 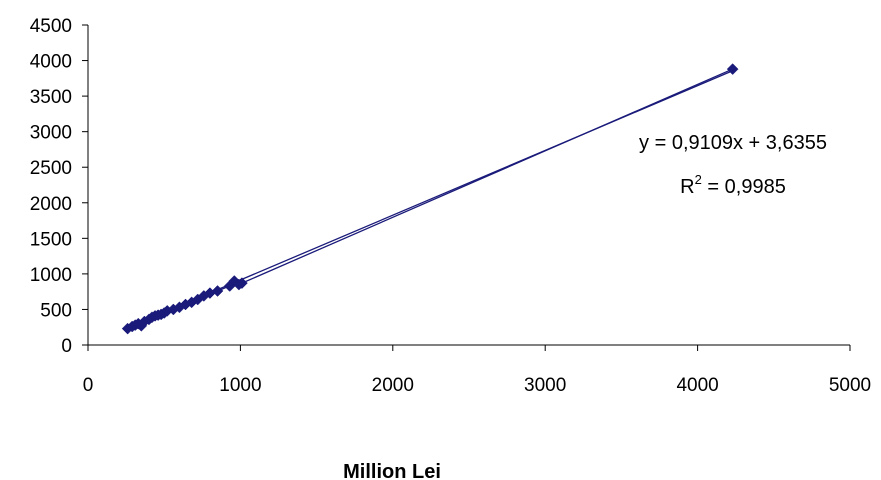 I want to click on y-tick-label: 1000, so click(x=51, y=275).